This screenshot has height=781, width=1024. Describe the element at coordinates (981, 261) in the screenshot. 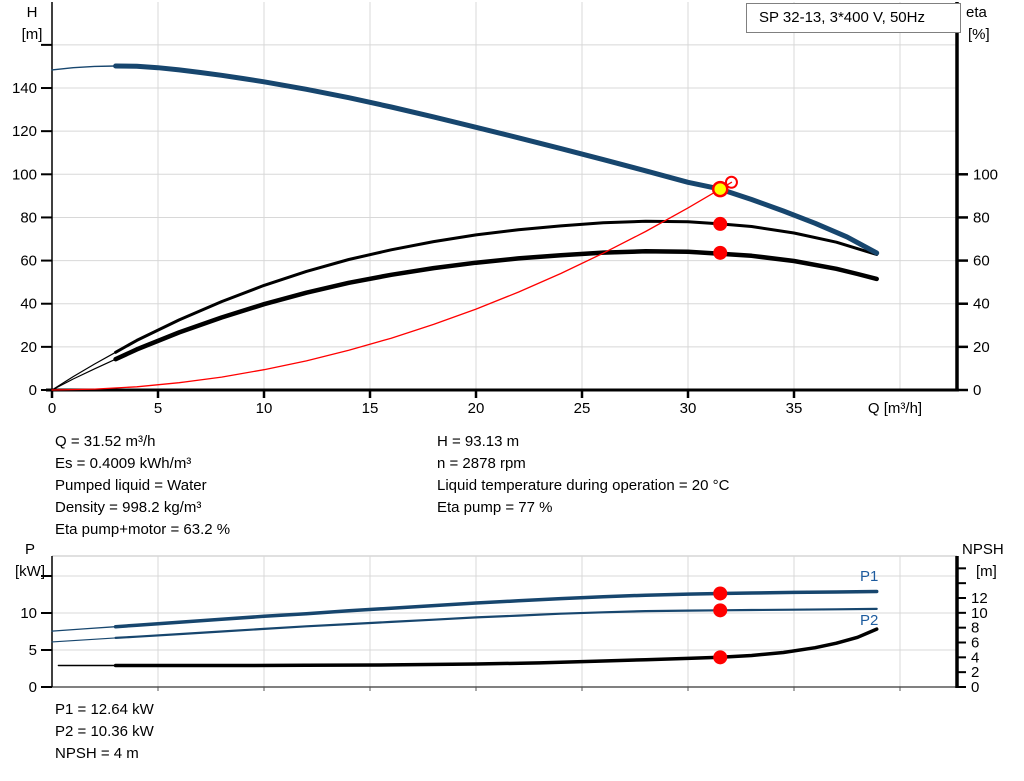

I see `eta-tick-label: 60` at that location.